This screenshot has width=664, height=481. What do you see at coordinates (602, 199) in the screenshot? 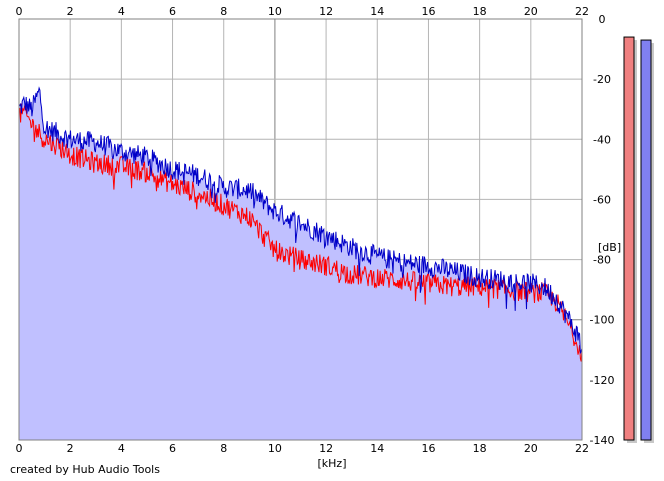
I see `y-tick-label-3: -60` at bounding box center [602, 199].